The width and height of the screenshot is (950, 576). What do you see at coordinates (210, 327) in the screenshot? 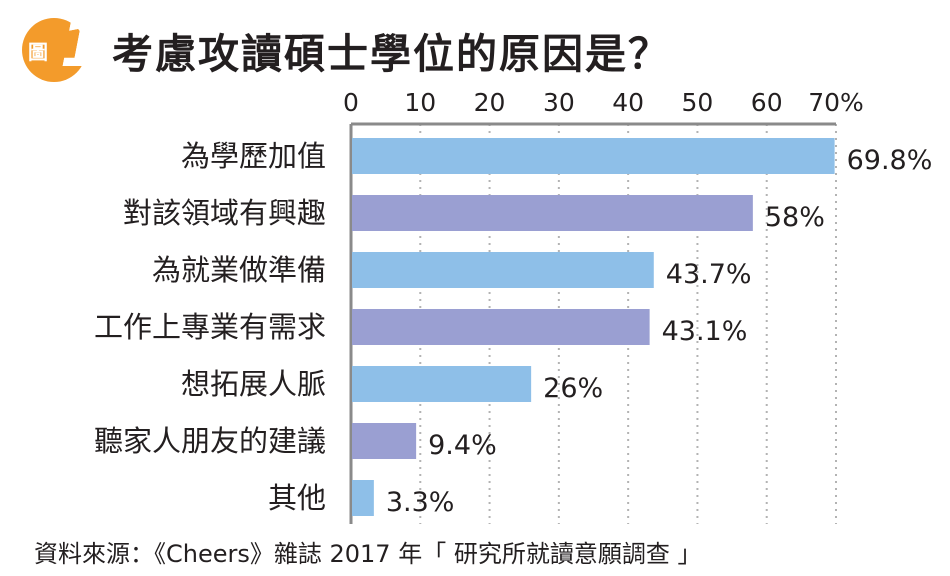
I see `category-label: 工作上專業有需求` at bounding box center [210, 327].